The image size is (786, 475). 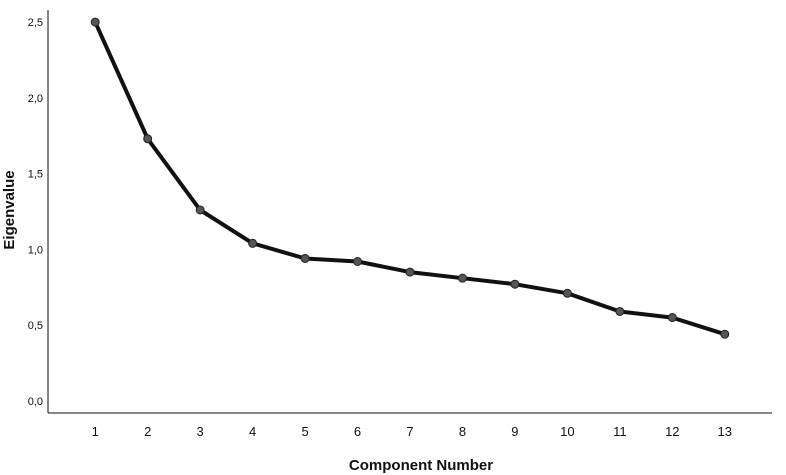 I want to click on x-tick-label: 7, so click(x=409, y=431).